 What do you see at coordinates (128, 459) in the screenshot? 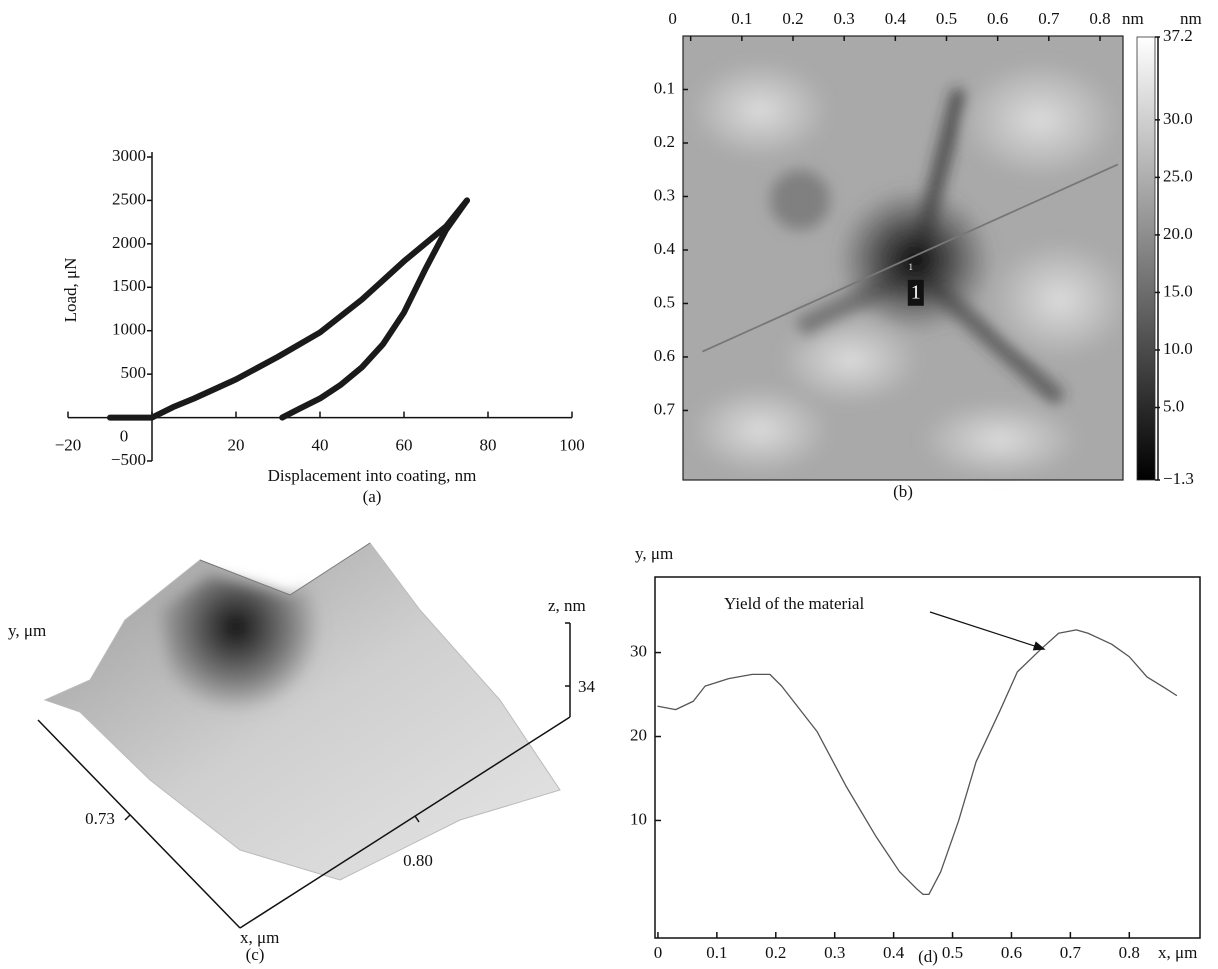
I see `y-tick-label: −500` at bounding box center [128, 459].